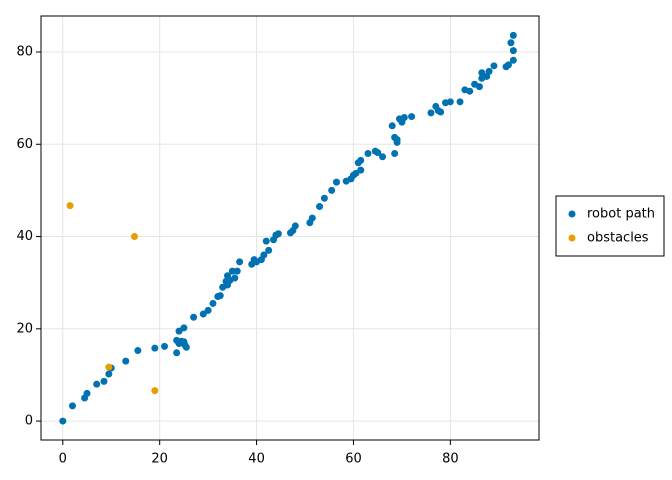 The image size is (672, 480). Describe the element at coordinates (450, 459) in the screenshot. I see `x-tick-label: 80` at that location.